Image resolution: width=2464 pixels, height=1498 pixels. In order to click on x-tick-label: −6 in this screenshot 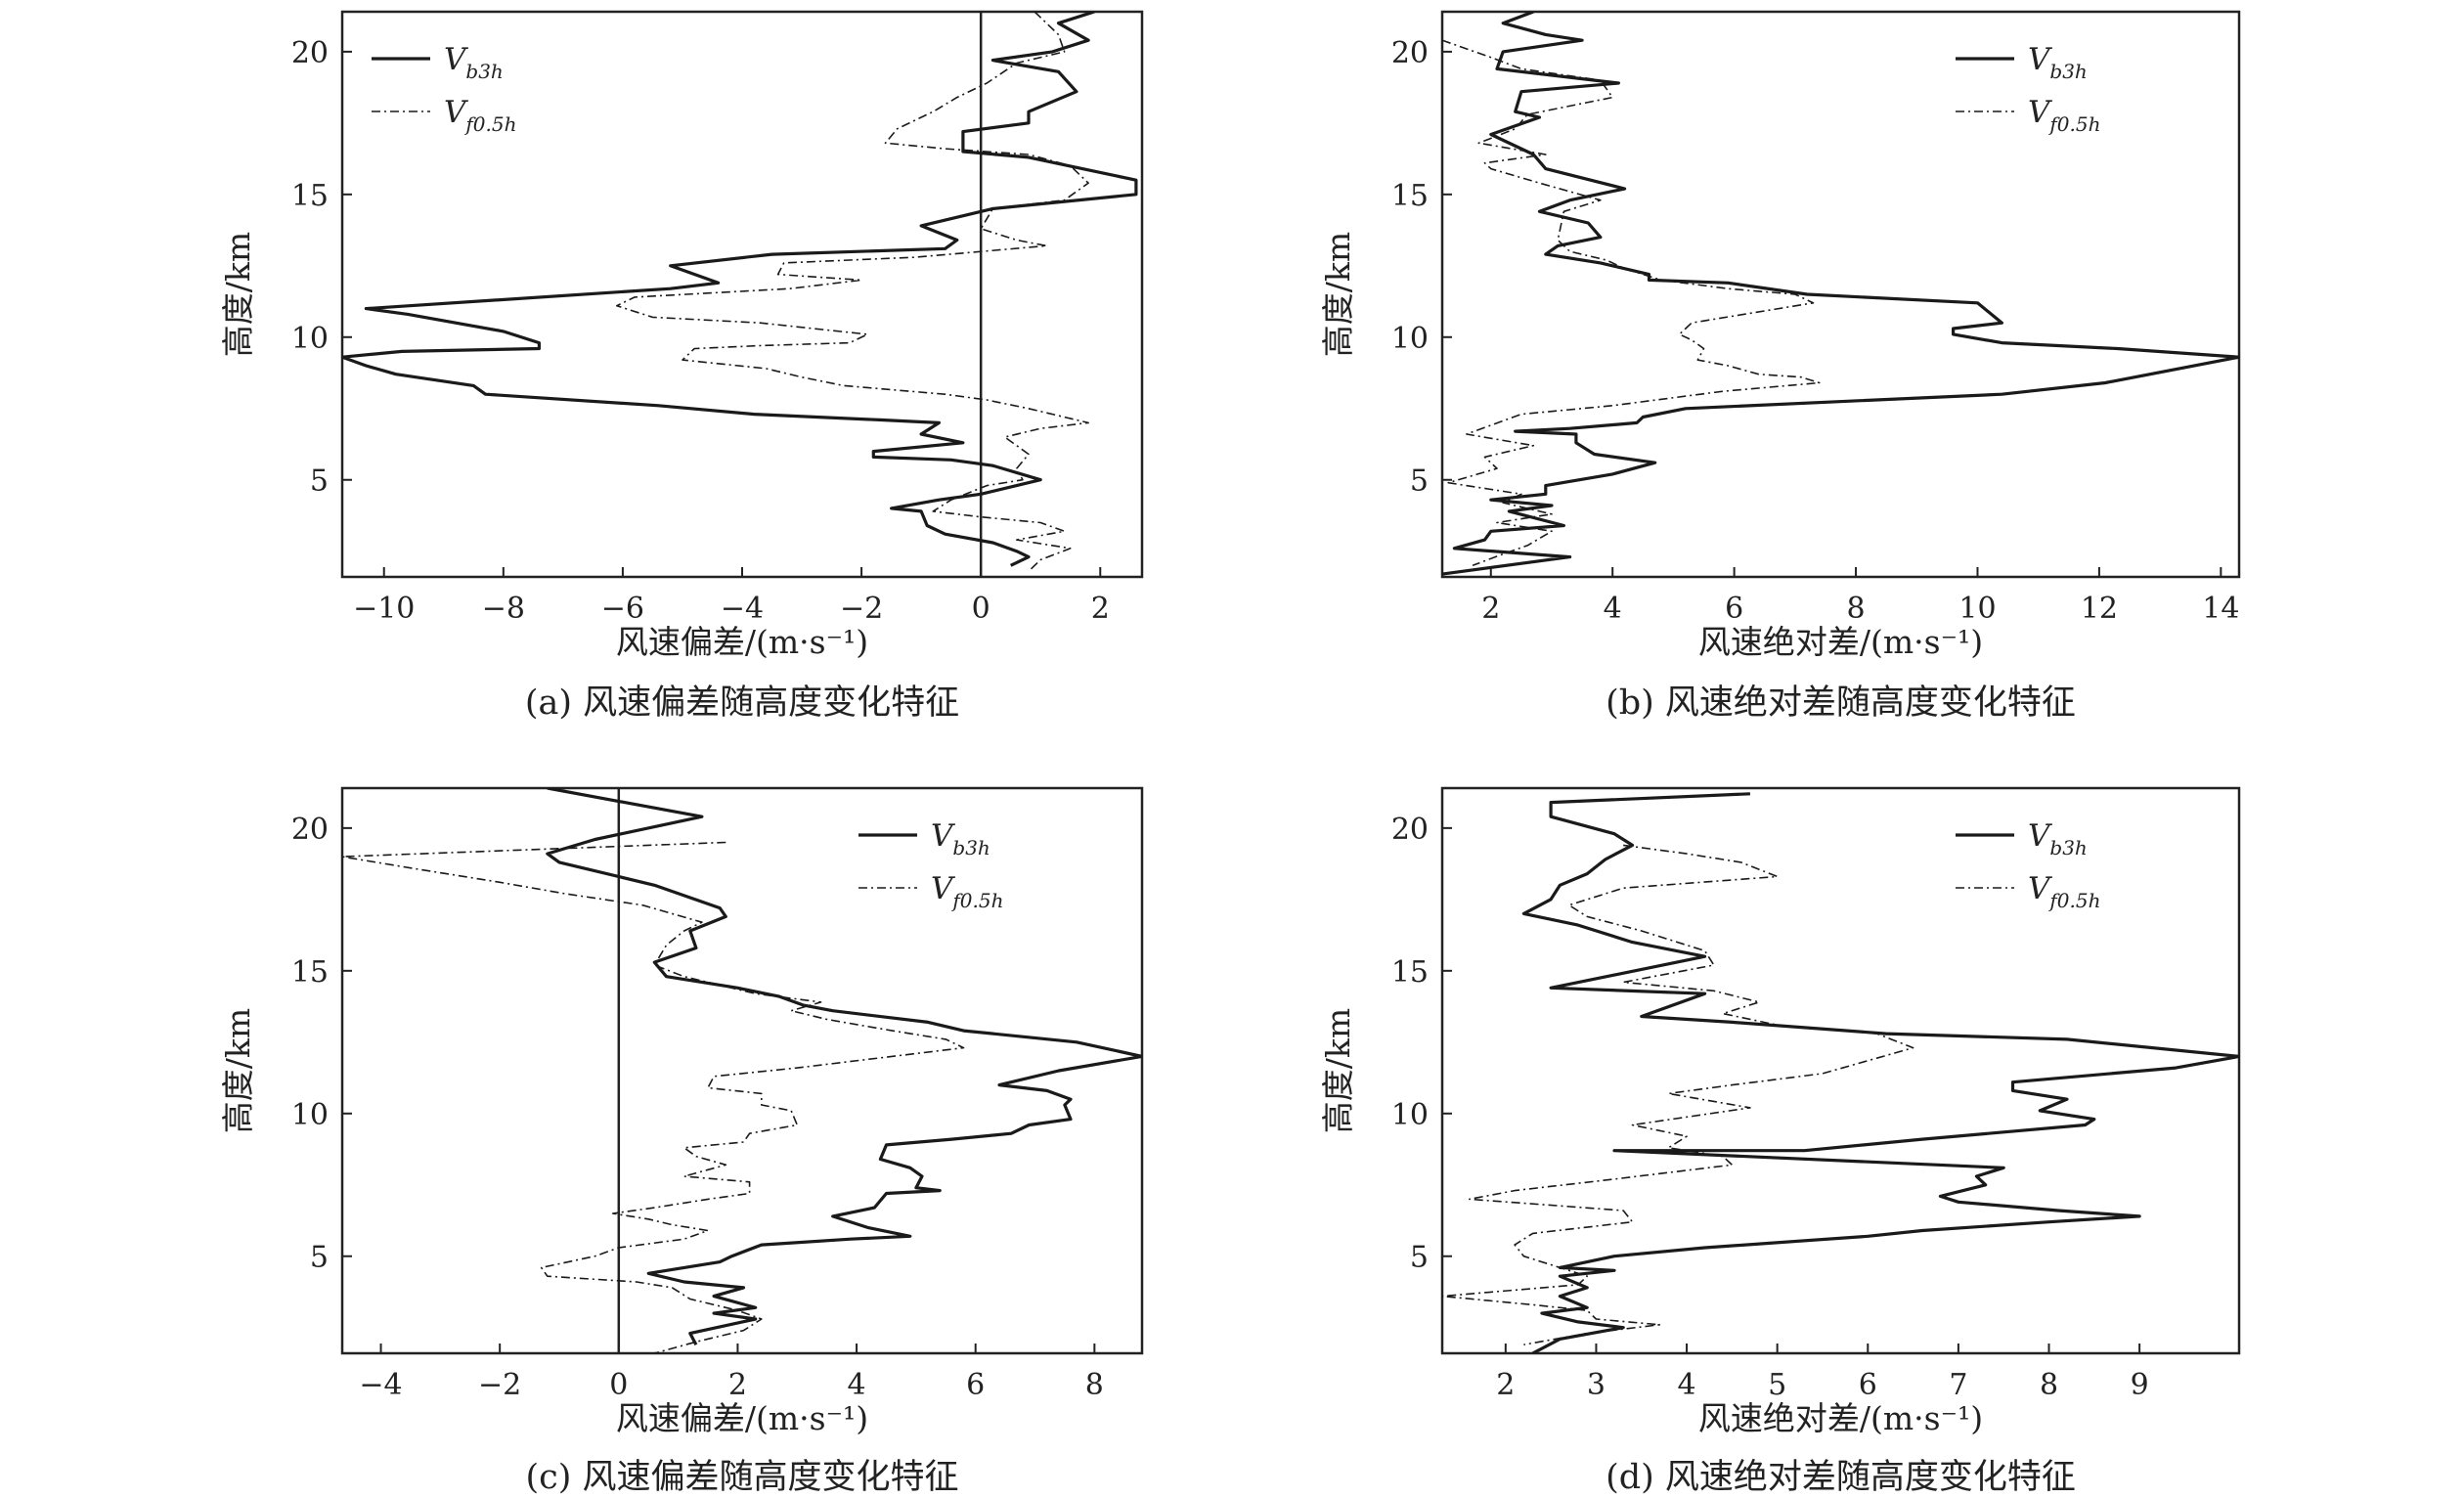, I will do `click(622, 609)`.